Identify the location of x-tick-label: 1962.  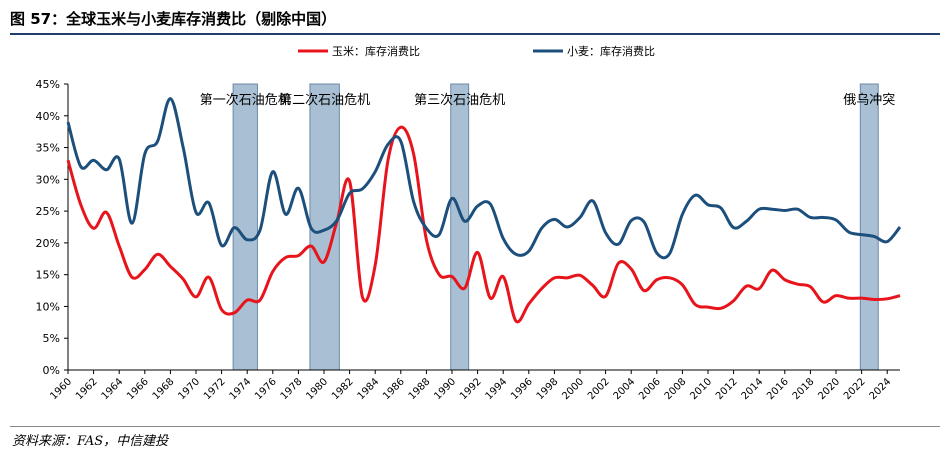
(87, 389).